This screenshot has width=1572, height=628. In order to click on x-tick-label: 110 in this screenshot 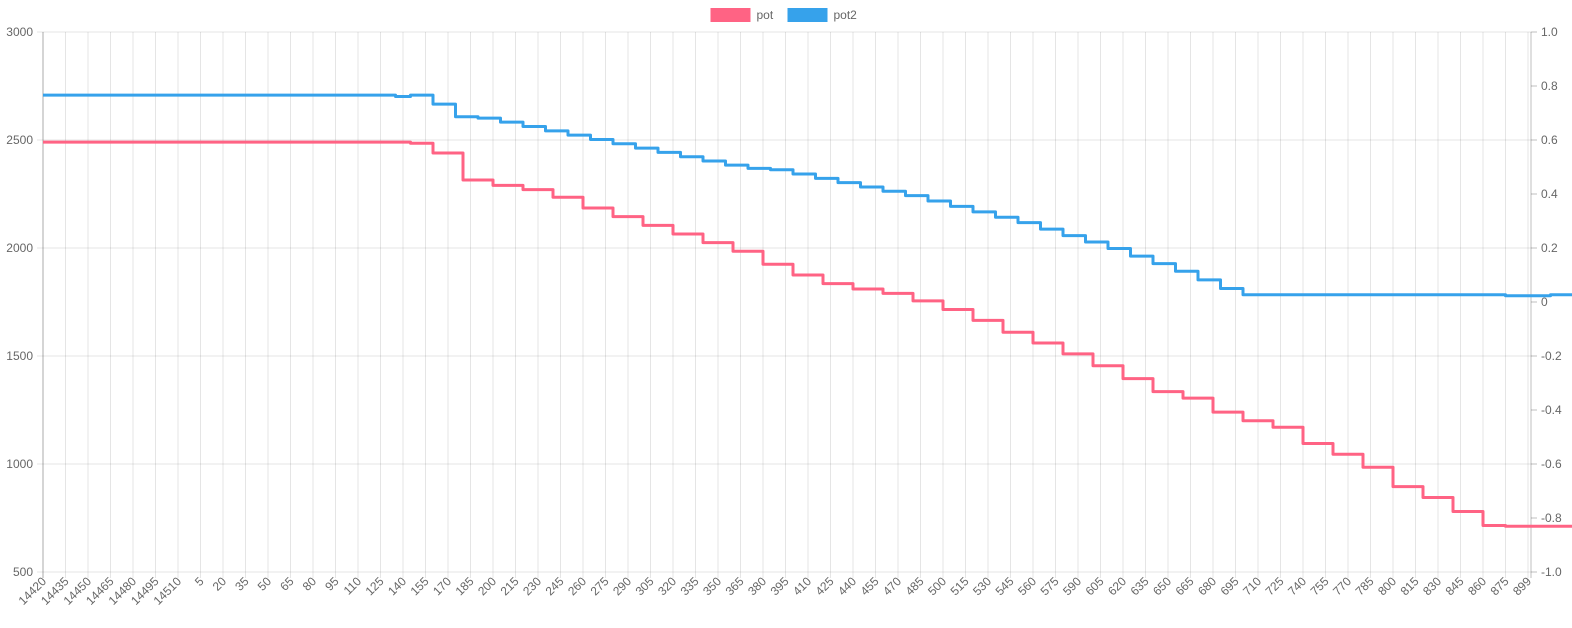, I will do `click(353, 586)`.